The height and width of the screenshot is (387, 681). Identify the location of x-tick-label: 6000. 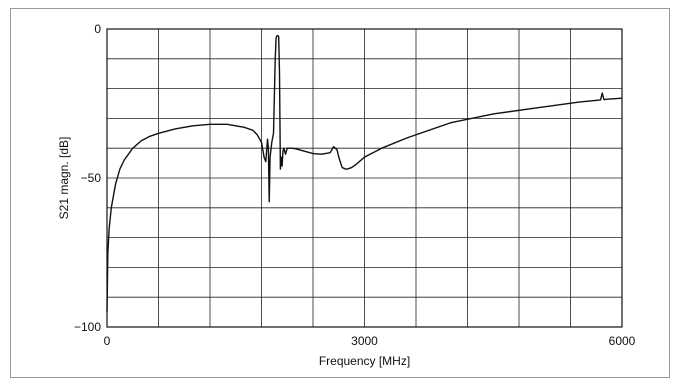
(622, 341).